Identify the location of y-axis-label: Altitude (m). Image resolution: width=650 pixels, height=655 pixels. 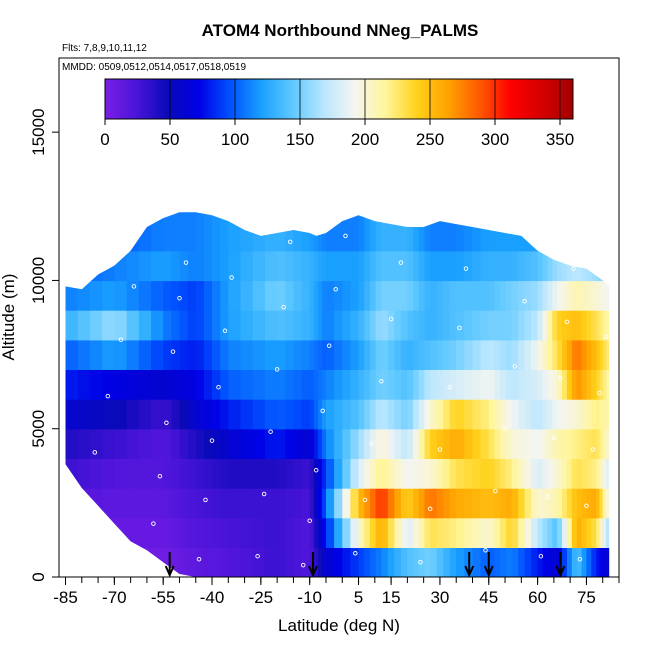
(9, 317).